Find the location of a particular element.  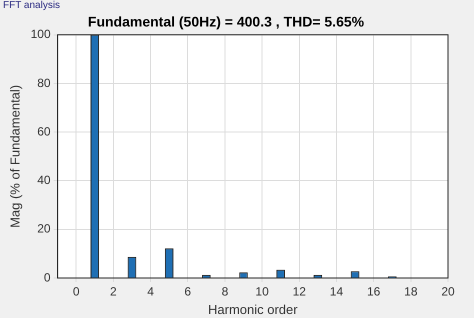

y-tick-label: 40 is located at coordinates (44, 180).